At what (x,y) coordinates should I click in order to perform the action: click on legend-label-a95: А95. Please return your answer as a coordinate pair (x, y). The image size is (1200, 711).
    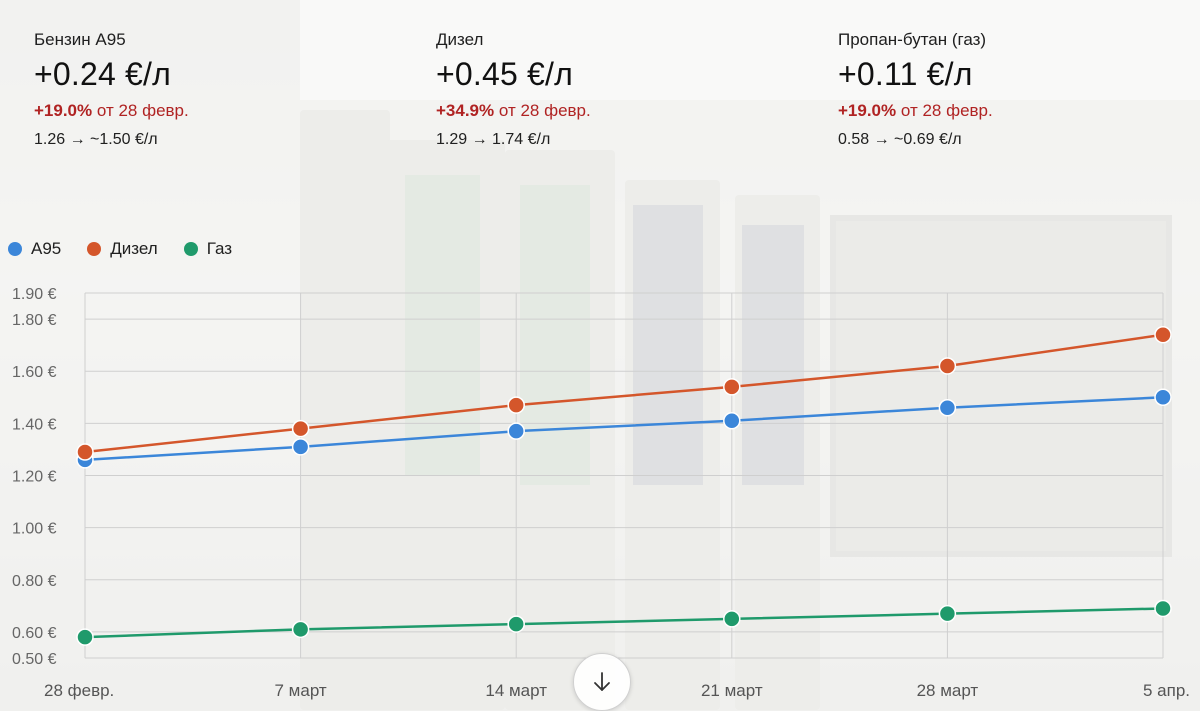
    Looking at the image, I should click on (46, 248).